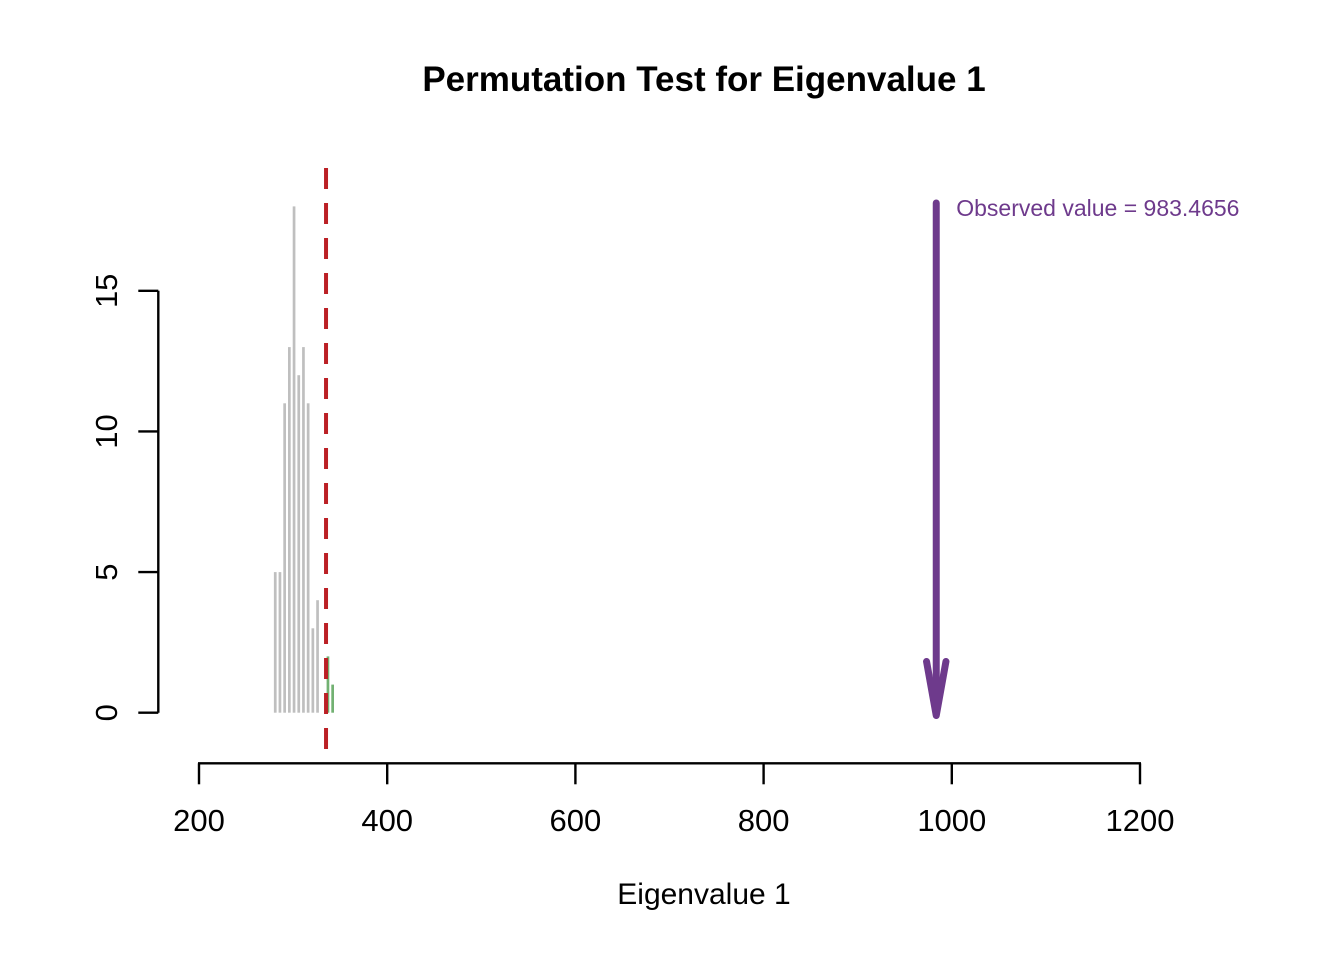  Describe the element at coordinates (576, 820) in the screenshot. I see `x-axis-tick-label: 600` at that location.